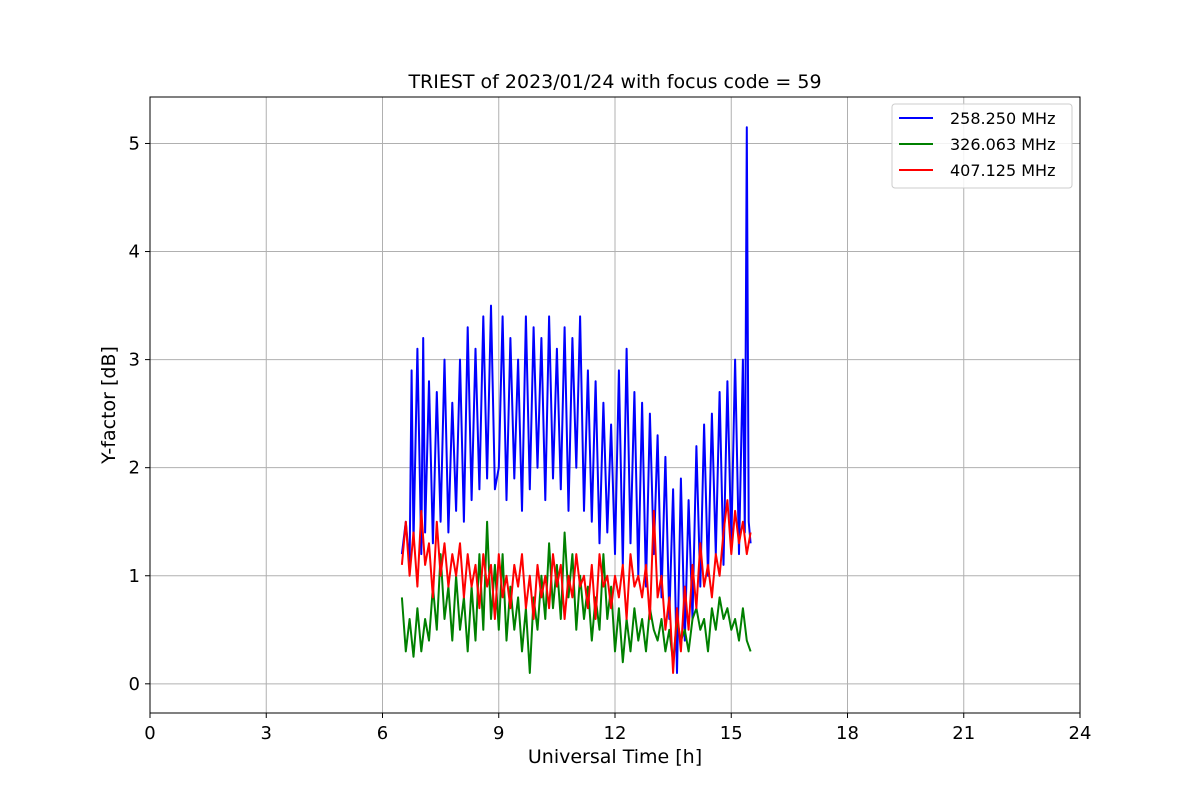  Describe the element at coordinates (1002, 144) in the screenshot. I see `legend-label-2: 326.063 MHz` at that location.